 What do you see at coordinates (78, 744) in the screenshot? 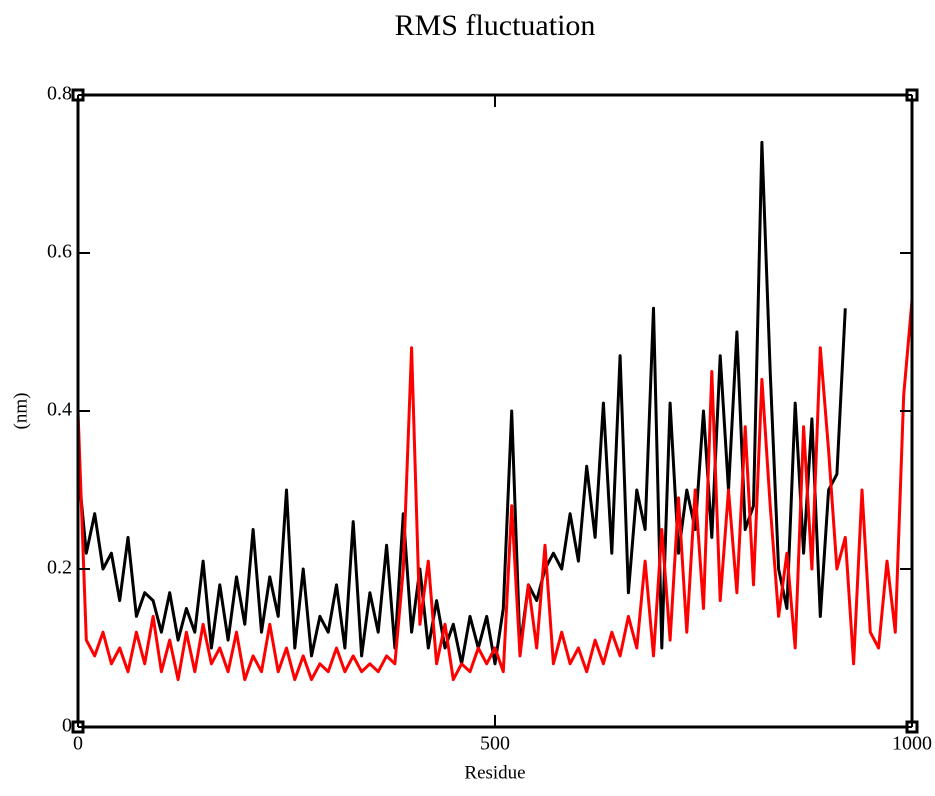
I see `x-tick-label: 0` at bounding box center [78, 744].